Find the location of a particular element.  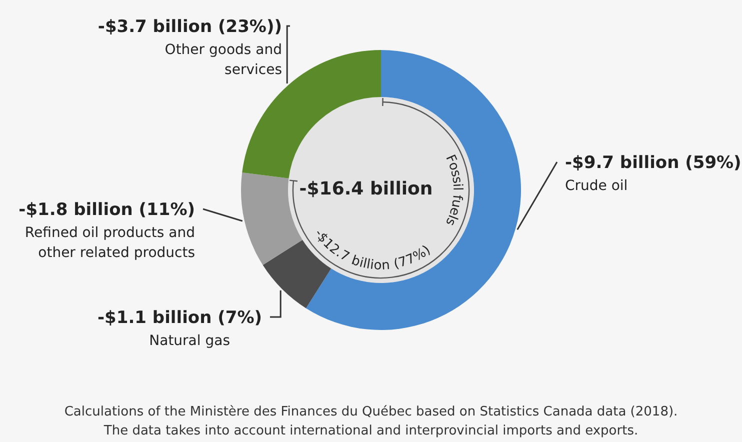

text: The data takes into account international and interprovincial imports and exports. is located at coordinates (370, 430).